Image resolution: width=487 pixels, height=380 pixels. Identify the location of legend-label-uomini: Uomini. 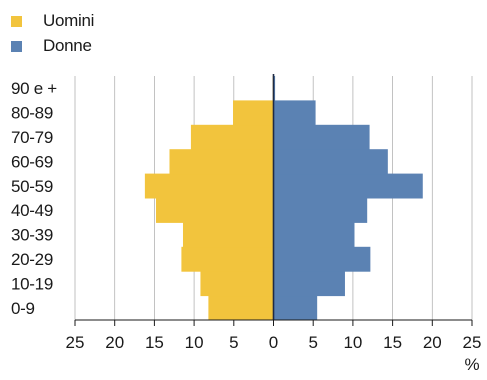
(69, 20).